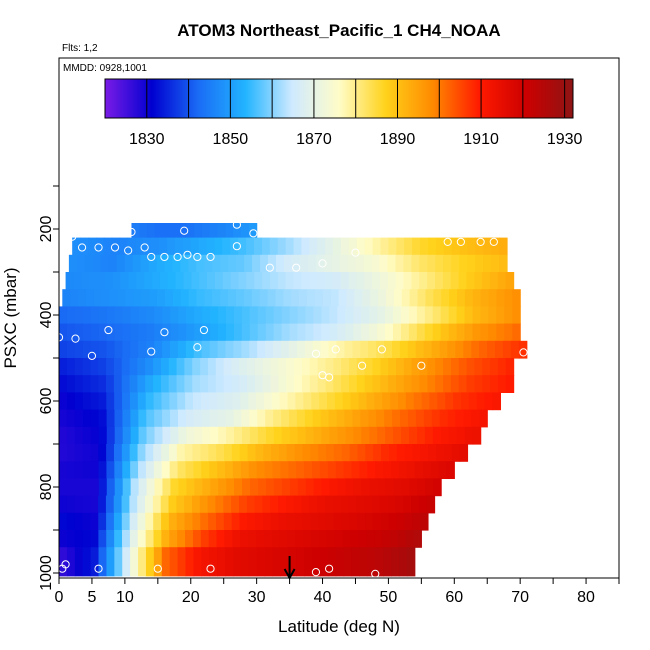 The height and width of the screenshot is (650, 650). Describe the element at coordinates (46, 573) in the screenshot. I see `y-axis-tick-label: 1000` at that location.